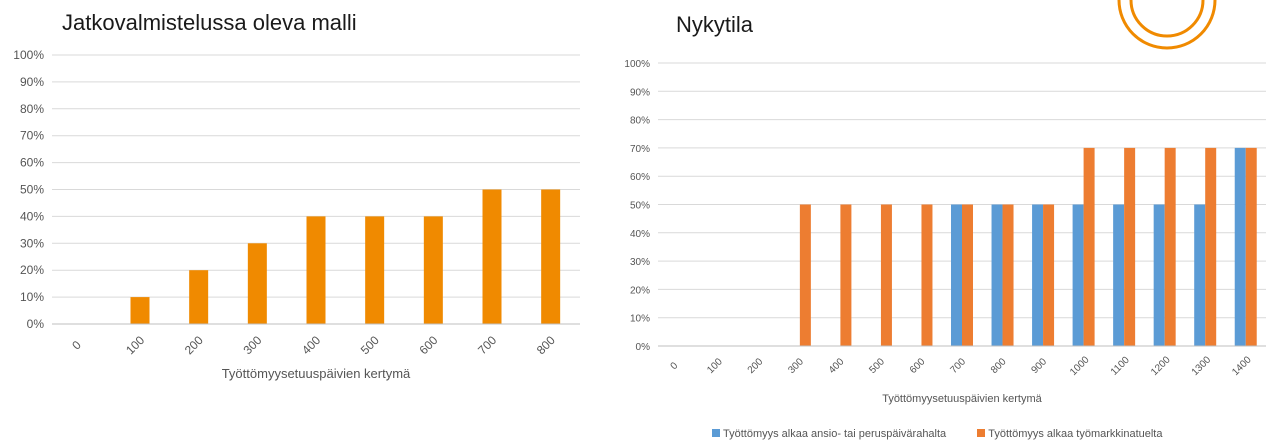 The height and width of the screenshot is (441, 1268). I want to click on right-x-tick-label: 500, so click(877, 366).